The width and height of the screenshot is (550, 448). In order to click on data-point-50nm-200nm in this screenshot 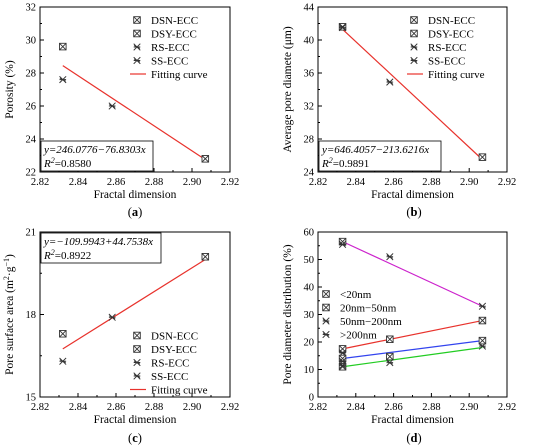, I will do `click(342, 244)`.